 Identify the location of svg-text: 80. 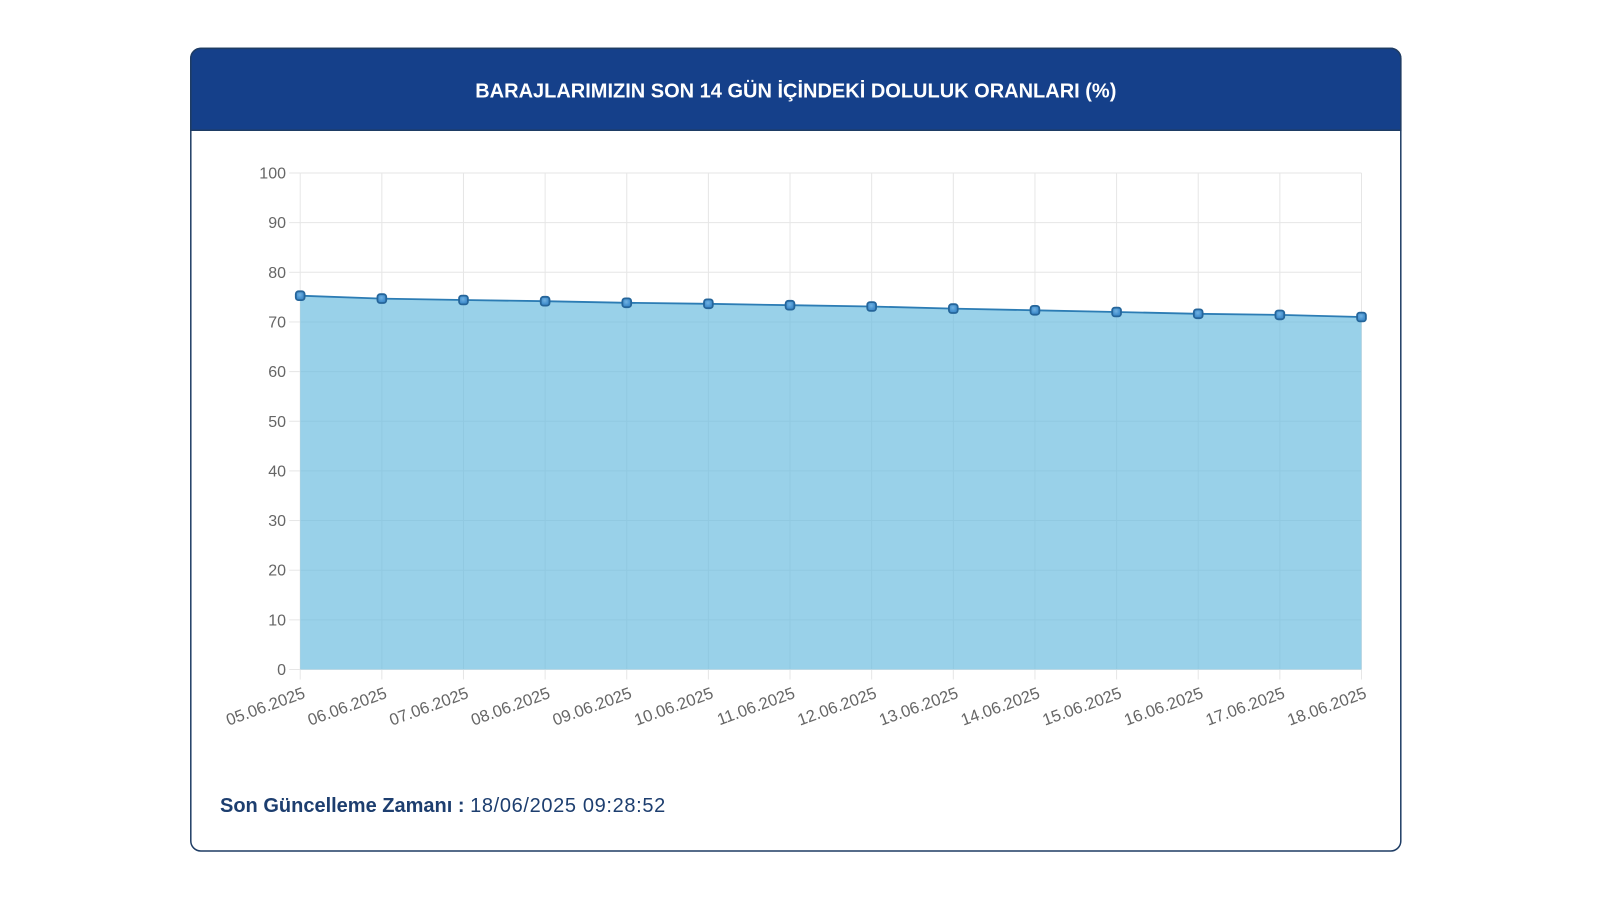
(277, 273).